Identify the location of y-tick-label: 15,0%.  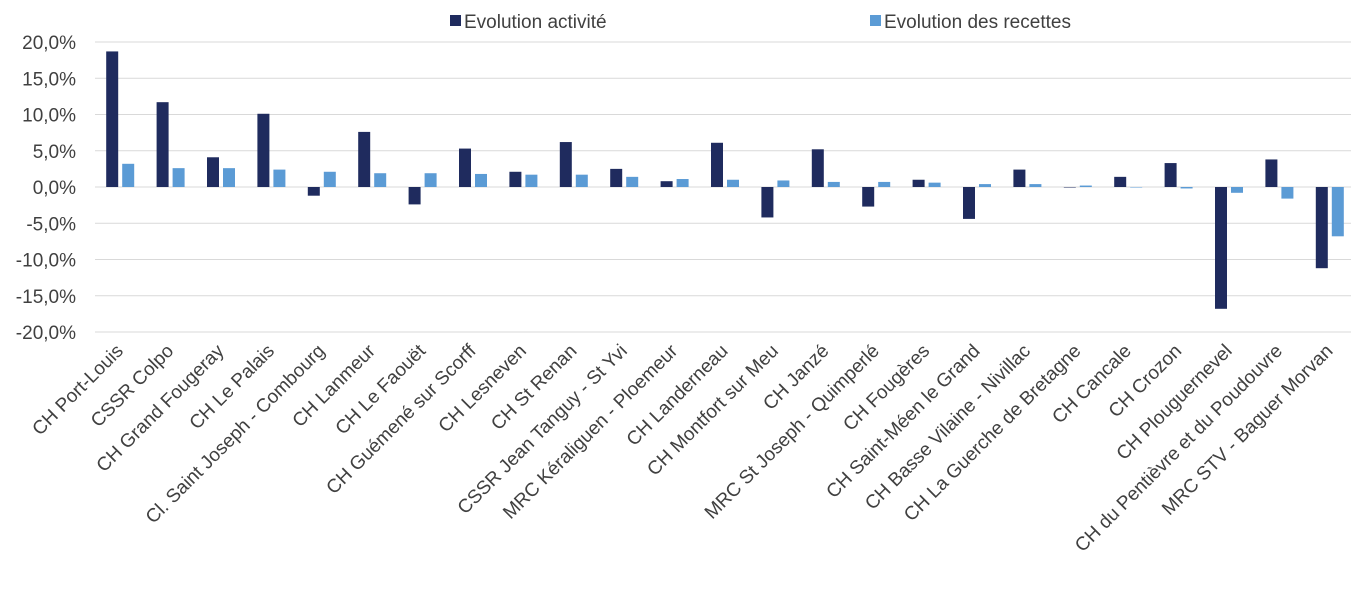
(49, 79).